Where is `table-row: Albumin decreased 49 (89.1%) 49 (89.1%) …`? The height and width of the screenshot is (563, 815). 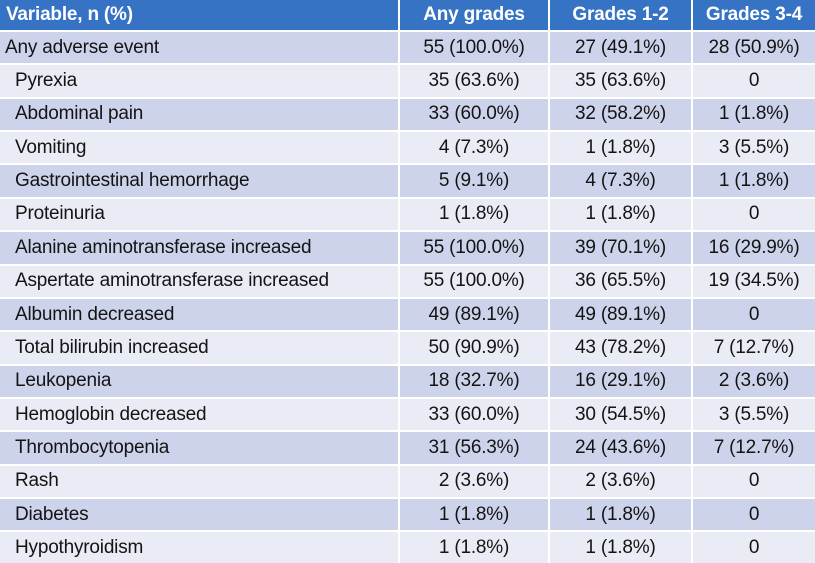
table-row: Albumin decreased 49 (89.1%) 49 (89.1%) … is located at coordinates (407, 315).